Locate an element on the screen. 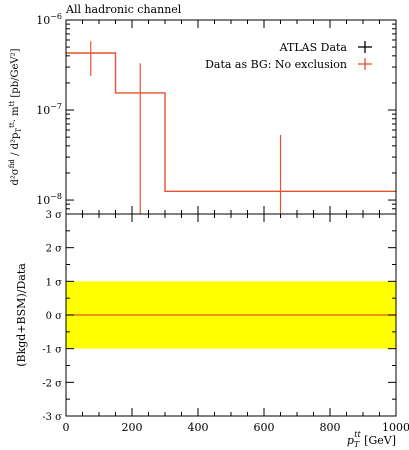 This screenshot has width=409, height=450. x-tick-label: 600 is located at coordinates (264, 427).